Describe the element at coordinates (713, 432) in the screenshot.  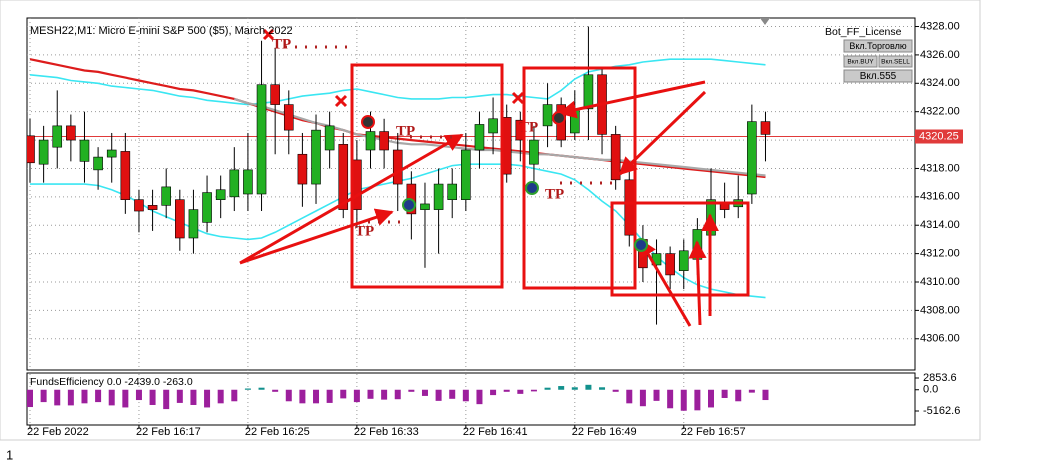
I see `x-tick-label: 22 Feb 16:57` at that location.